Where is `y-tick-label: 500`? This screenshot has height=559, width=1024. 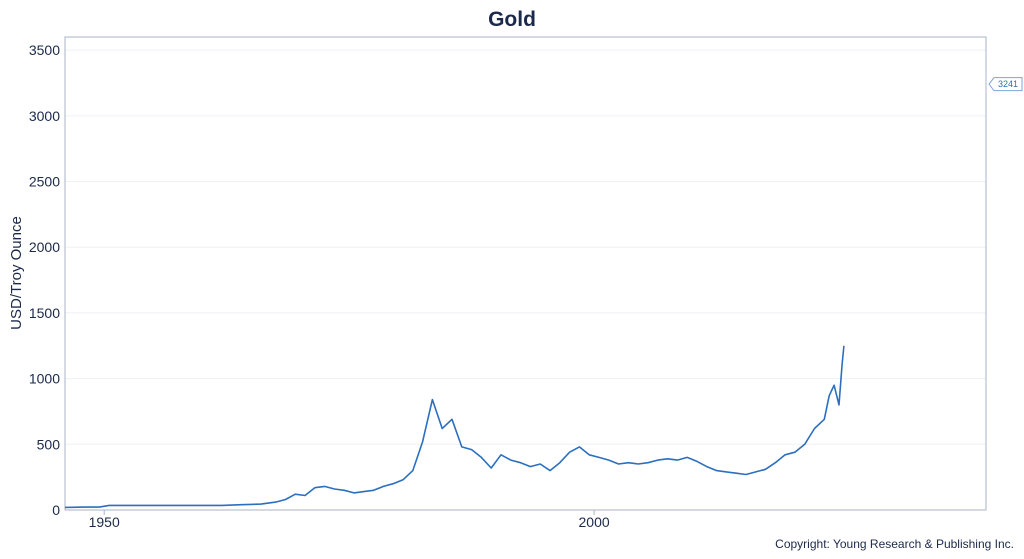 y-tick-label: 500 is located at coordinates (49, 444).